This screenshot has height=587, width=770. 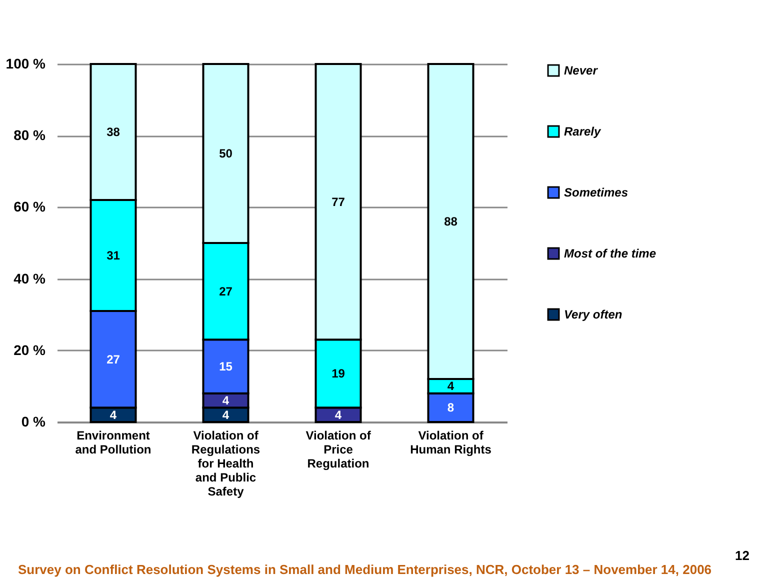 What do you see at coordinates (225, 463) in the screenshot?
I see `x-tick-label: Violation of Regulations for Health and Public Safety` at bounding box center [225, 463].